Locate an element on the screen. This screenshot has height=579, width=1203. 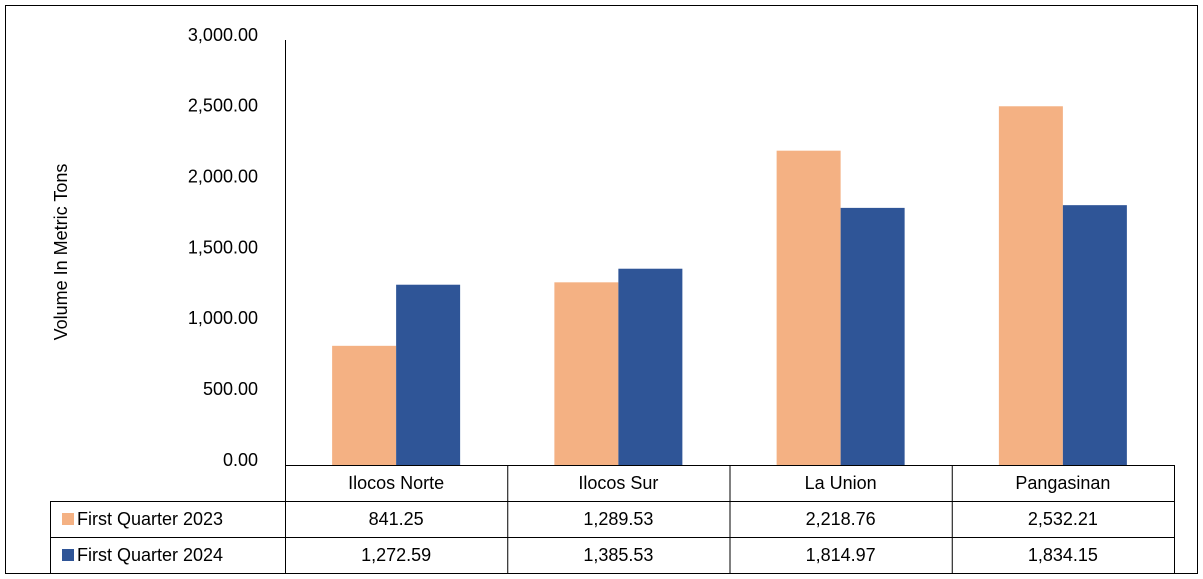
table-value: 1,289.53 is located at coordinates (618, 519).